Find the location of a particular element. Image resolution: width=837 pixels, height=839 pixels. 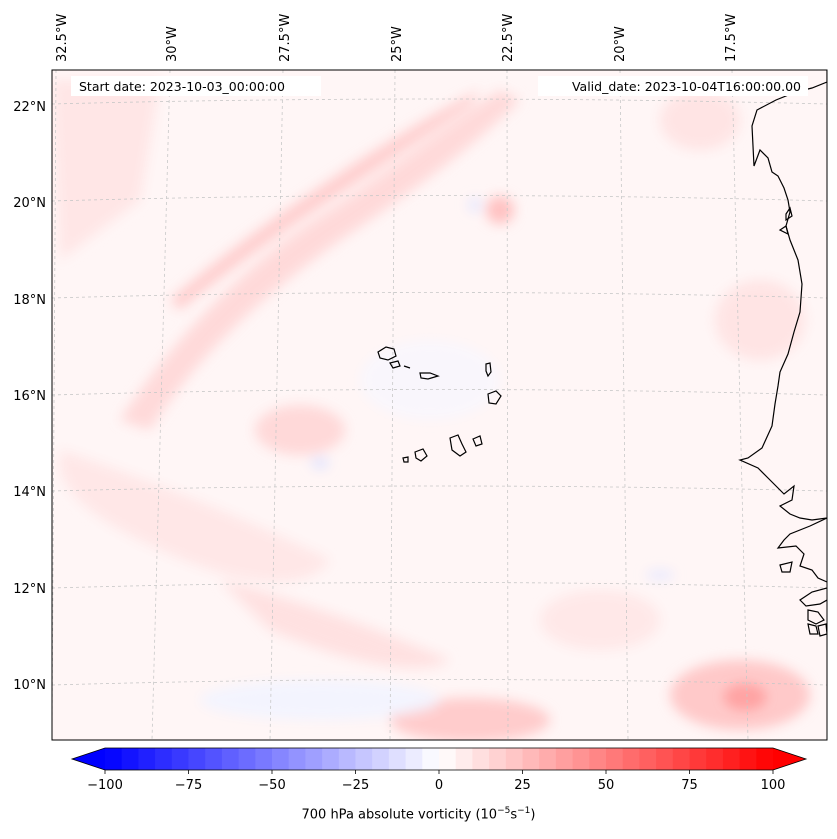

meridian-30w is located at coordinates (161, 405).